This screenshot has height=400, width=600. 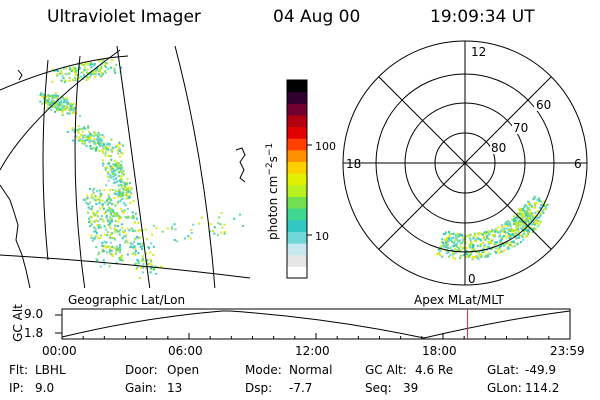 What do you see at coordinates (316, 324) in the screenshot?
I see `orbit-altitude-curve` at bounding box center [316, 324].